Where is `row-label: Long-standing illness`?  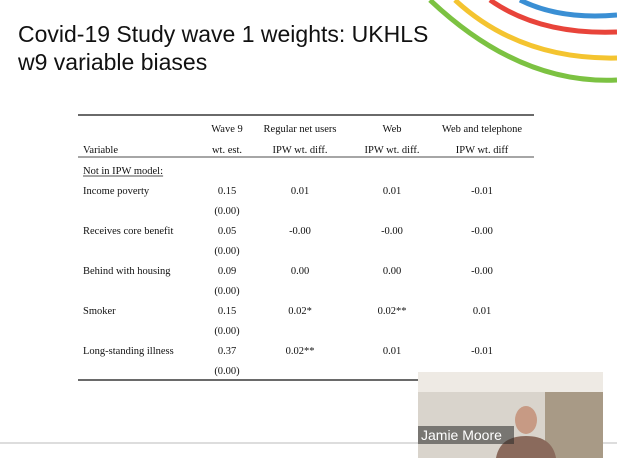
row-label: Long-standing illness is located at coordinates (128, 351).